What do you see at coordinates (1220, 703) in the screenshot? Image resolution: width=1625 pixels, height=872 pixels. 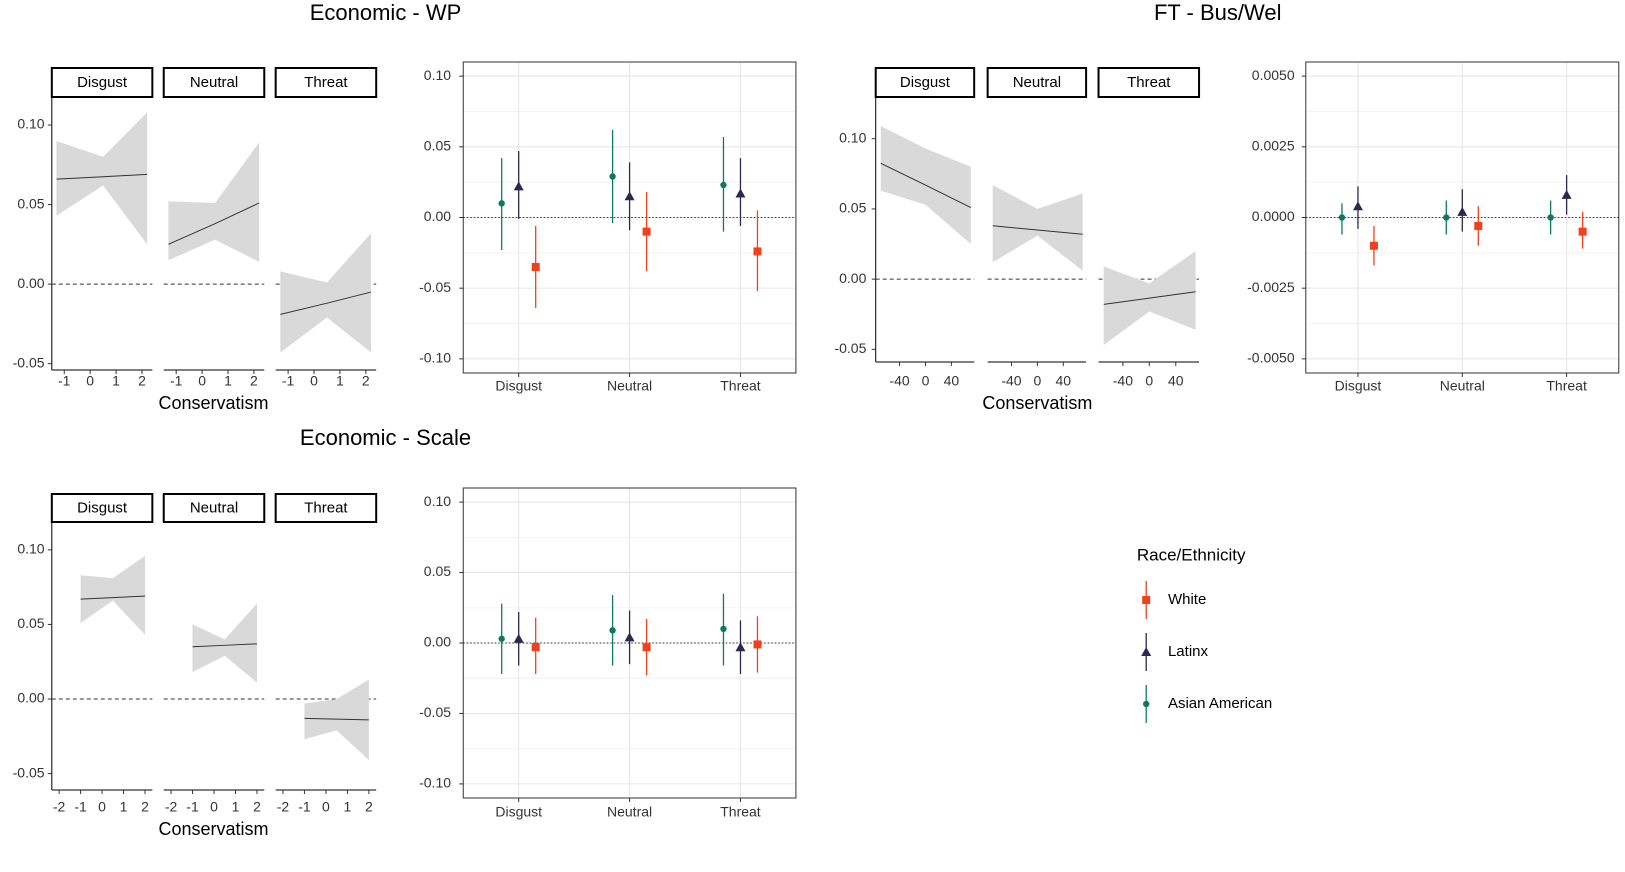 I see `legend-label: Asian American` at bounding box center [1220, 703].